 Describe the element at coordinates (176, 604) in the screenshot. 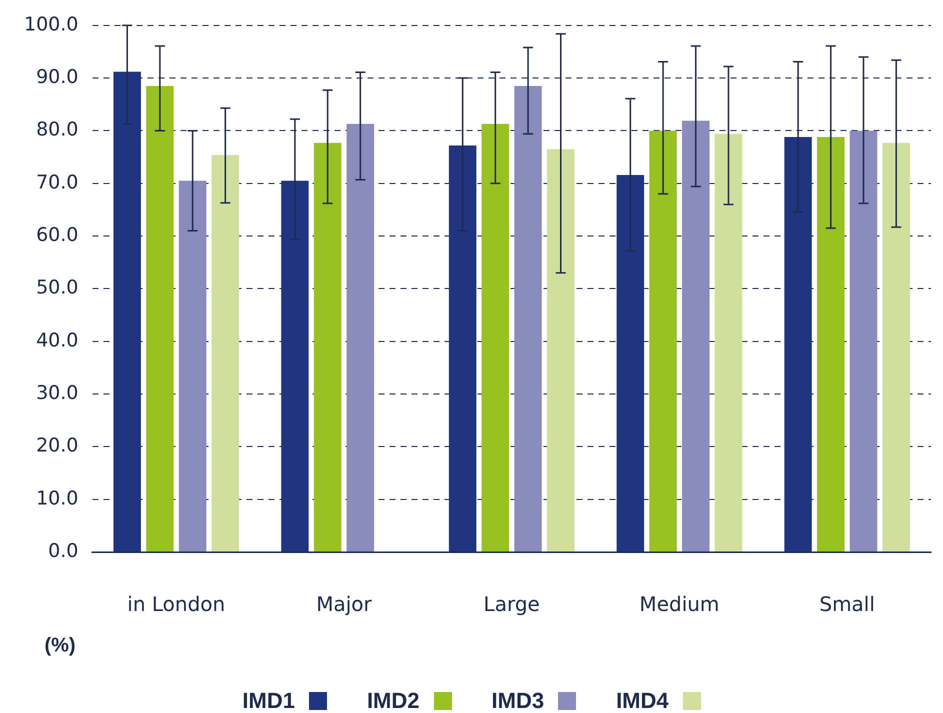

I see `x-tick-label: in London` at that location.